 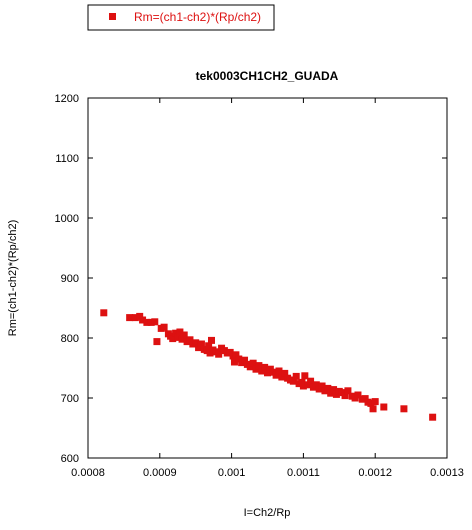 What do you see at coordinates (67, 99) in the screenshot?
I see `y-tick-label: 1200` at bounding box center [67, 99].